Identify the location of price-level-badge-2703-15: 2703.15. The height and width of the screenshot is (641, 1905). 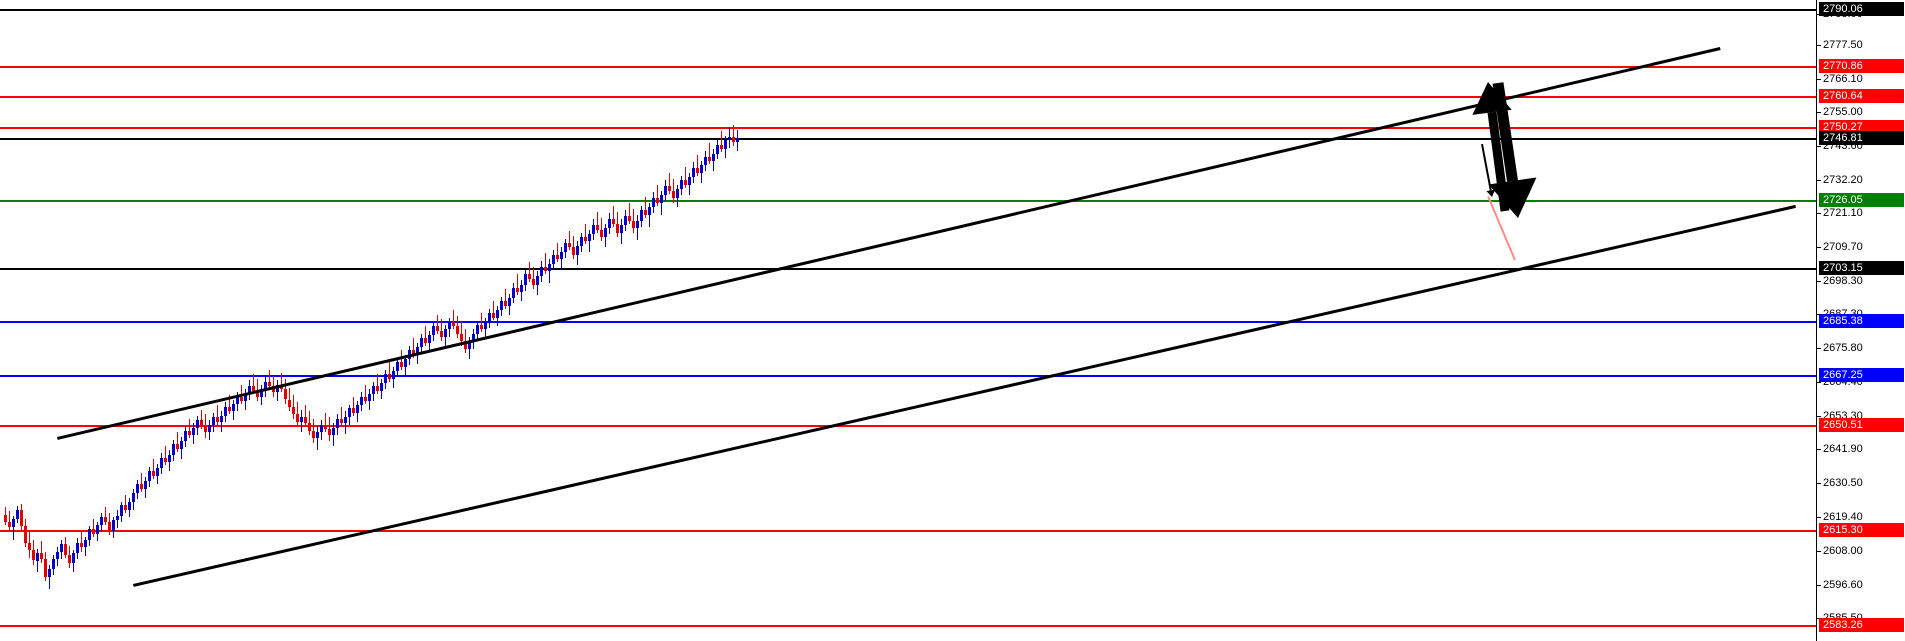
(1861, 268).